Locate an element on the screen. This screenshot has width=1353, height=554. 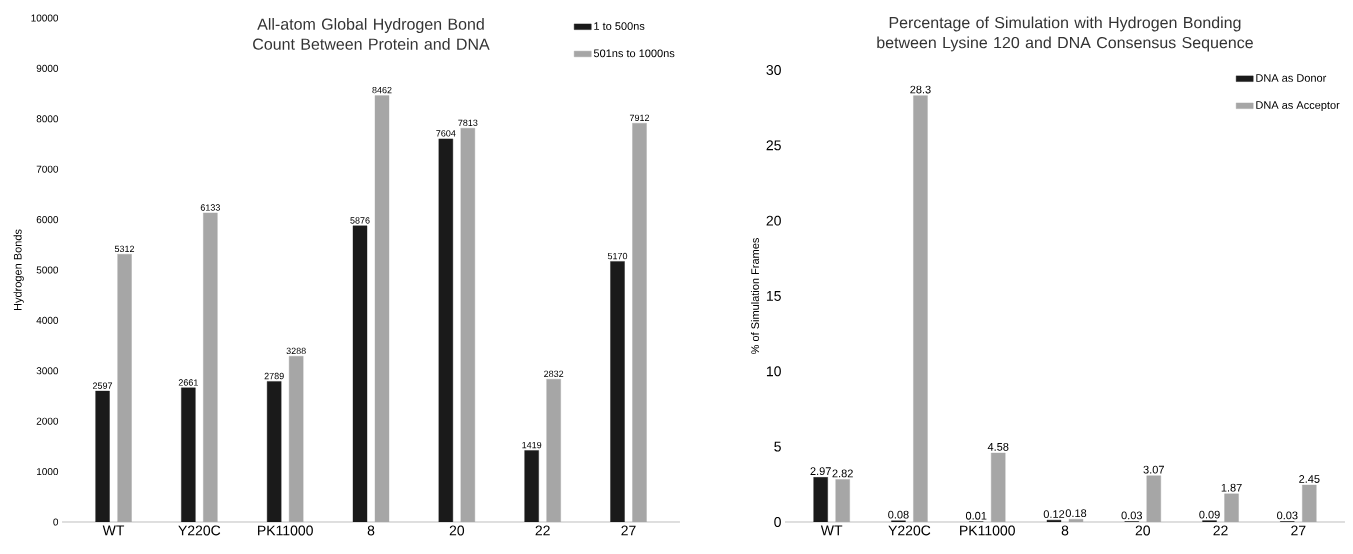
data-label: 0.09 is located at coordinates (1209, 514).